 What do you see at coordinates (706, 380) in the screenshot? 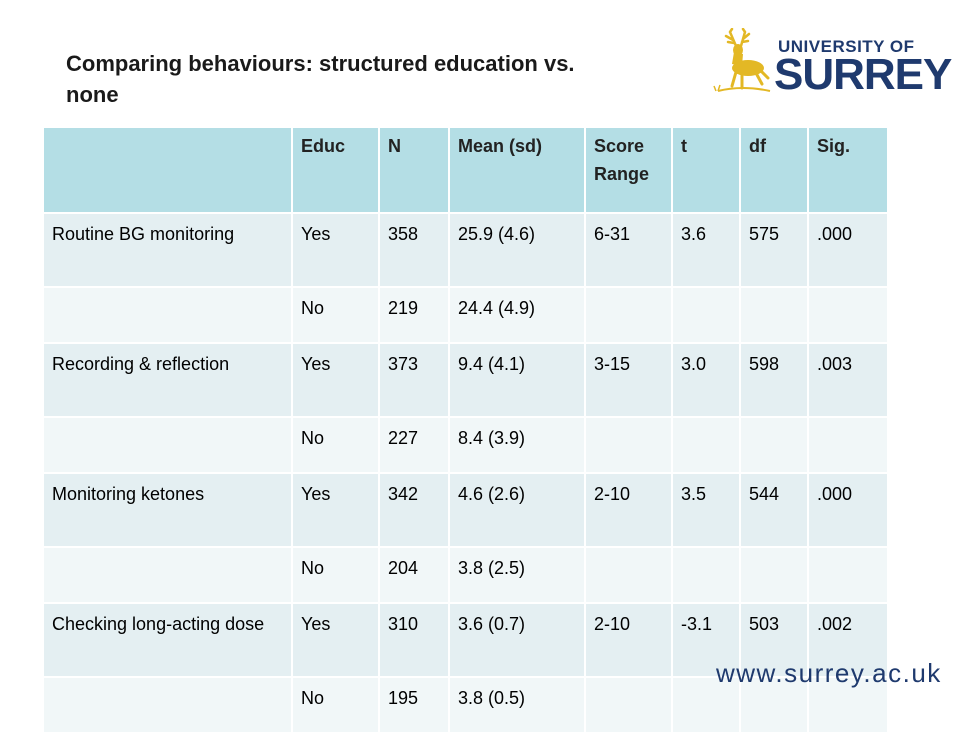
I see `table-cell: 3.0` at bounding box center [706, 380].